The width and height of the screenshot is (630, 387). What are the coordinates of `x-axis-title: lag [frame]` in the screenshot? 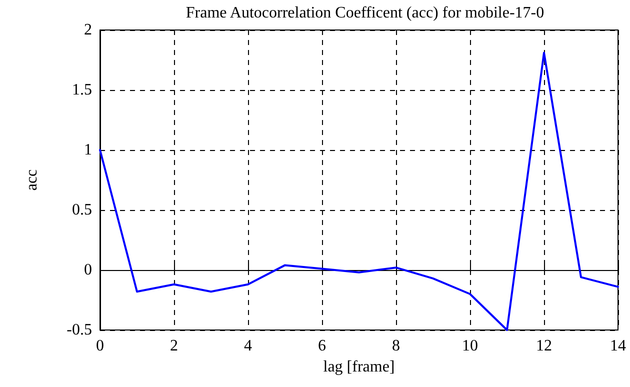 It's located at (359, 367).